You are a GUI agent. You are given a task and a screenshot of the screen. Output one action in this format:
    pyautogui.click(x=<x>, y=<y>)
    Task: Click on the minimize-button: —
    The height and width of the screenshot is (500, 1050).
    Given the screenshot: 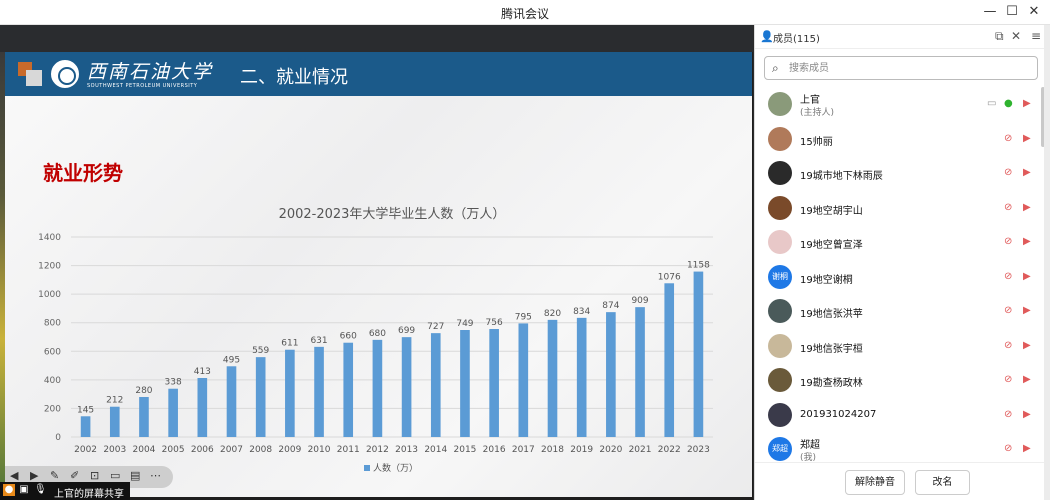 What is the action you would take?
    pyautogui.click(x=990, y=11)
    